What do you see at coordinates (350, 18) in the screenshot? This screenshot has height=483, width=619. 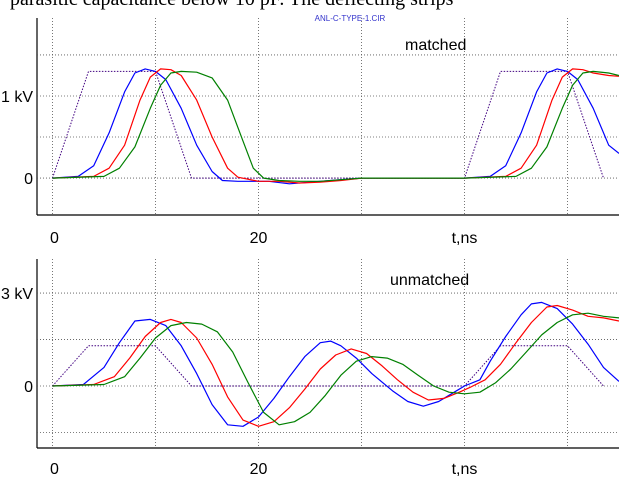 I see `figure-subtitle: ANL-C-TYPE-1.CIR` at bounding box center [350, 18].